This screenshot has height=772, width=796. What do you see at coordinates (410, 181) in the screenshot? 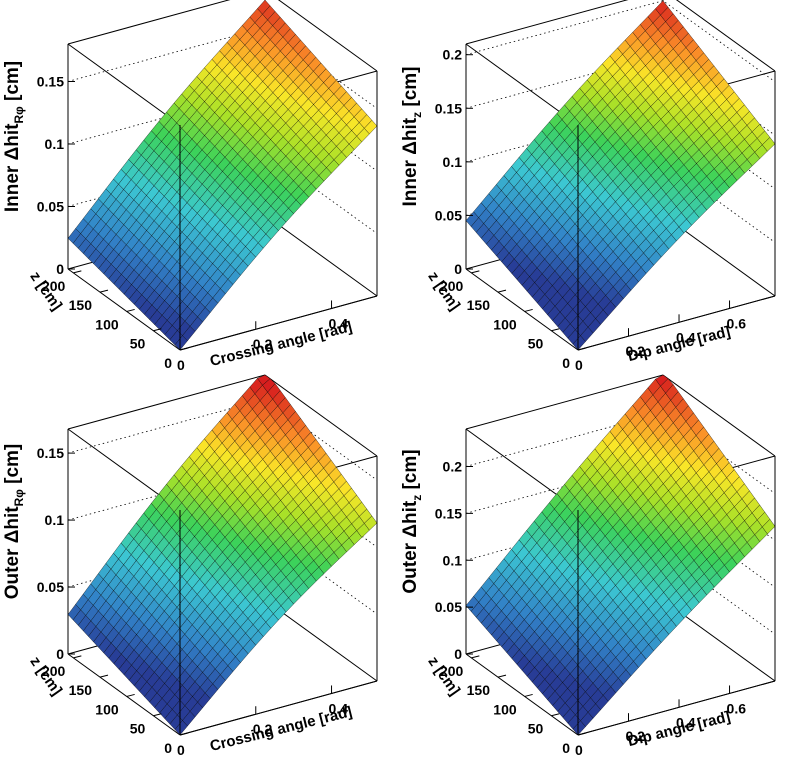
I see `z-axis-title-main: Inner` at bounding box center [410, 181].